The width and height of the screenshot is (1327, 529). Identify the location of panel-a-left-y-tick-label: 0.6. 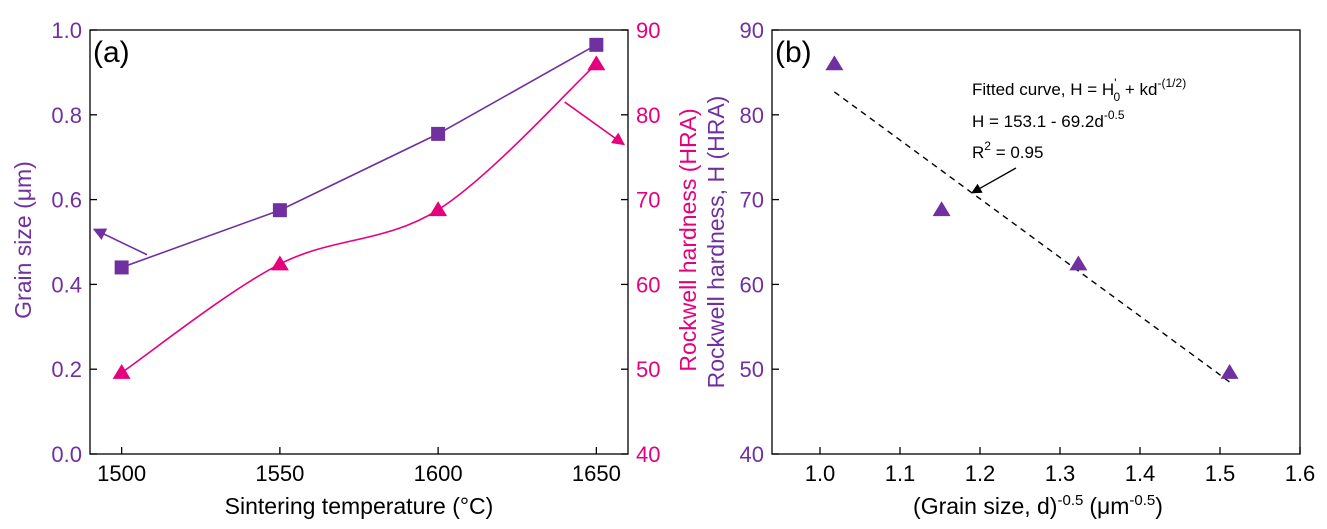
(66, 200).